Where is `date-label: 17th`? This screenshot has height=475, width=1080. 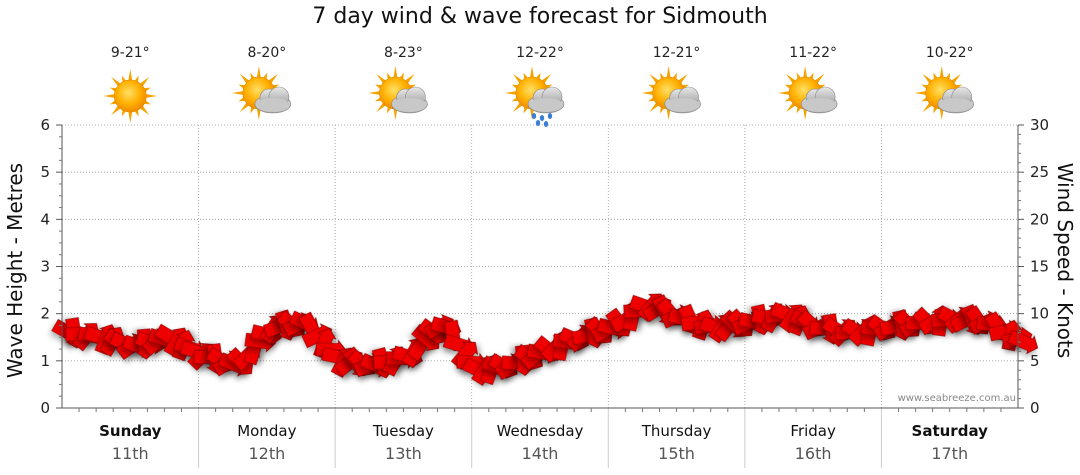
date-label: 17th is located at coordinates (949, 453).